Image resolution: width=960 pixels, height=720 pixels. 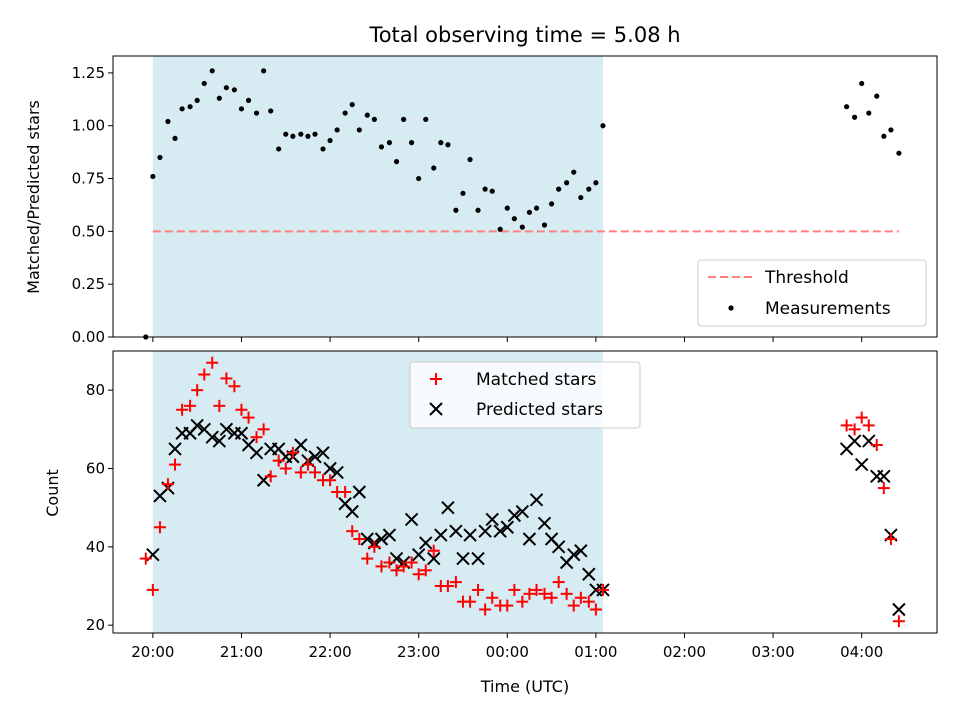 What do you see at coordinates (88, 179) in the screenshot?
I see `y-tick-label: 0.75` at bounding box center [88, 179].